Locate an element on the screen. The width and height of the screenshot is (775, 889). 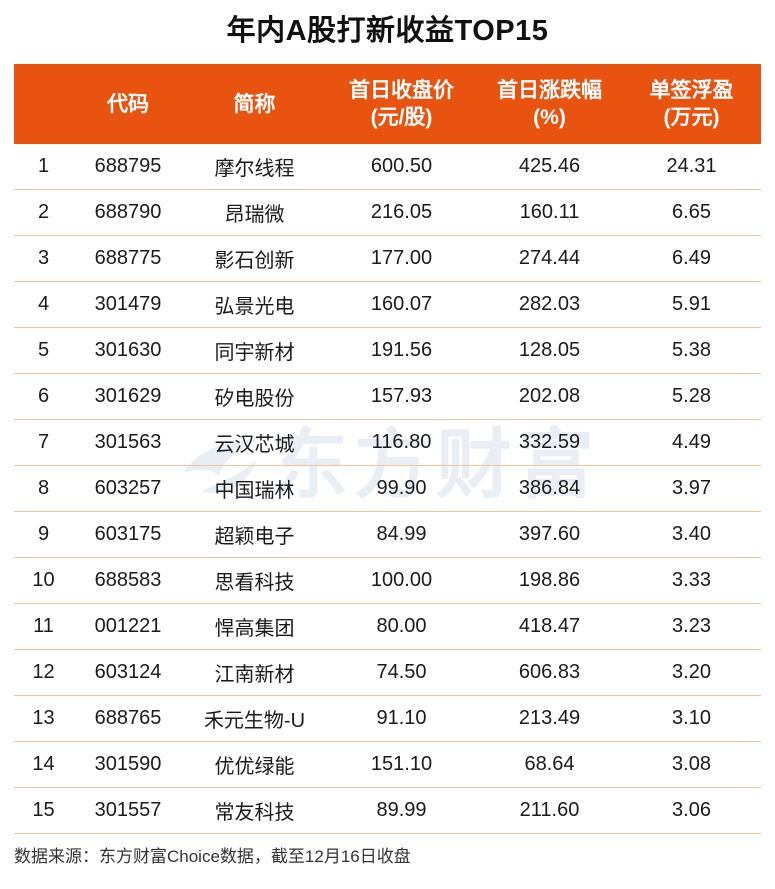
rank-cell: 15 is located at coordinates (43, 810).